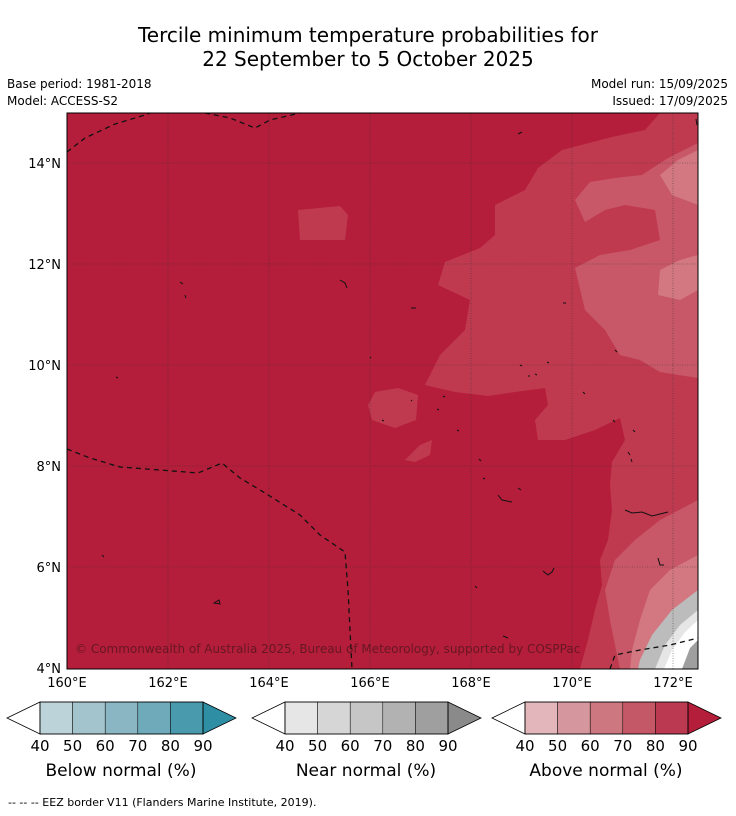  What do you see at coordinates (121, 771) in the screenshot?
I see `below-normal-label: Below normal (%)` at bounding box center [121, 771].